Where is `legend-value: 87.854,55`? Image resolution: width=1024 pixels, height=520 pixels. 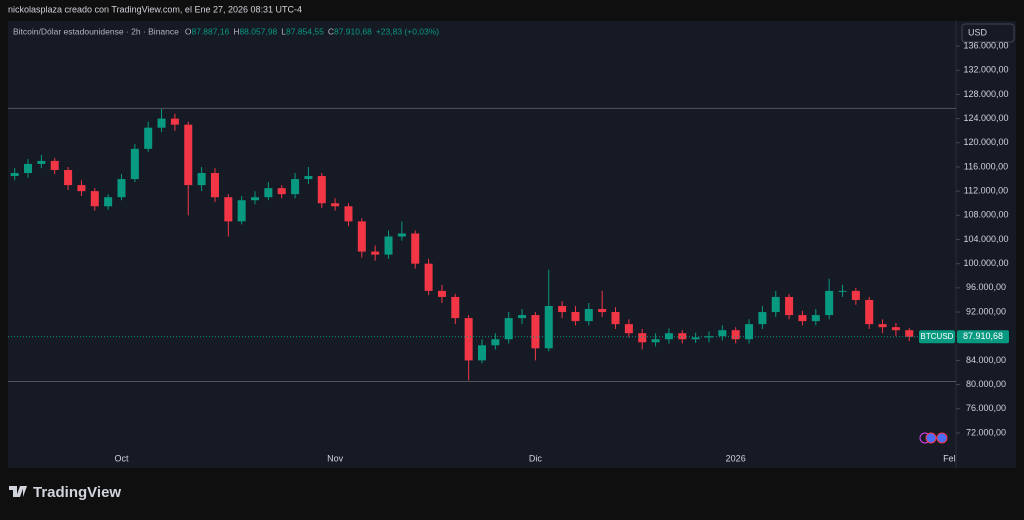
legend-value: 87.854,55 is located at coordinates (305, 31).